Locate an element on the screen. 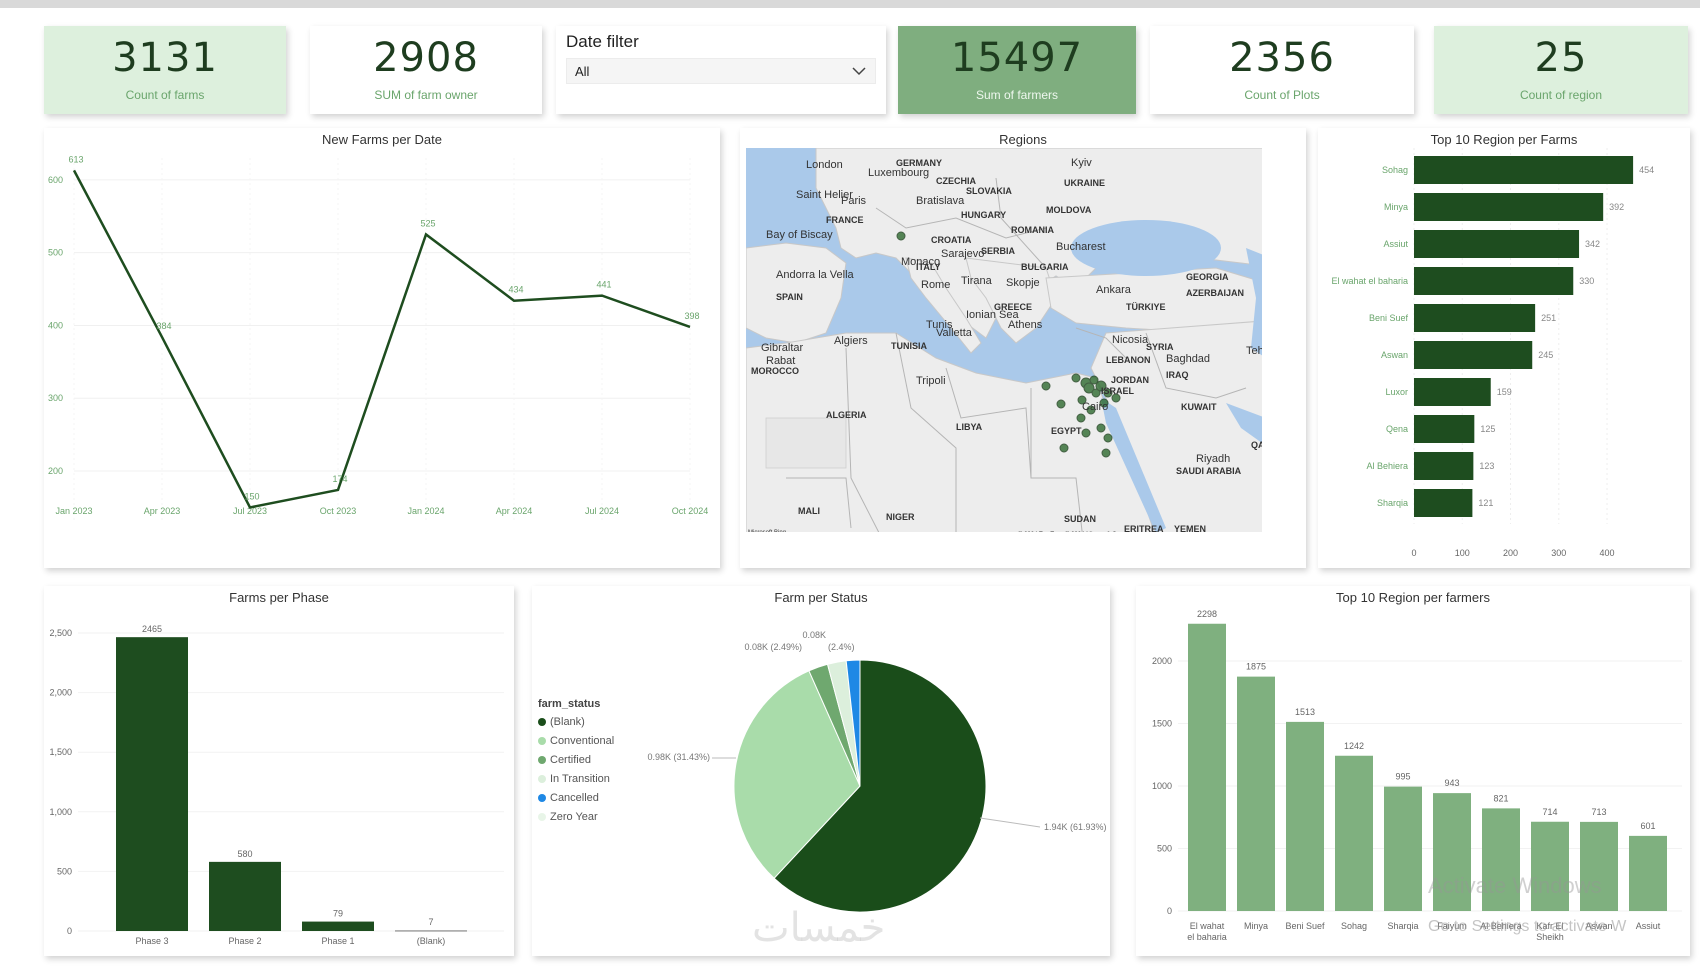 The width and height of the screenshot is (1700, 970). data-label: 2465 is located at coordinates (152, 629).